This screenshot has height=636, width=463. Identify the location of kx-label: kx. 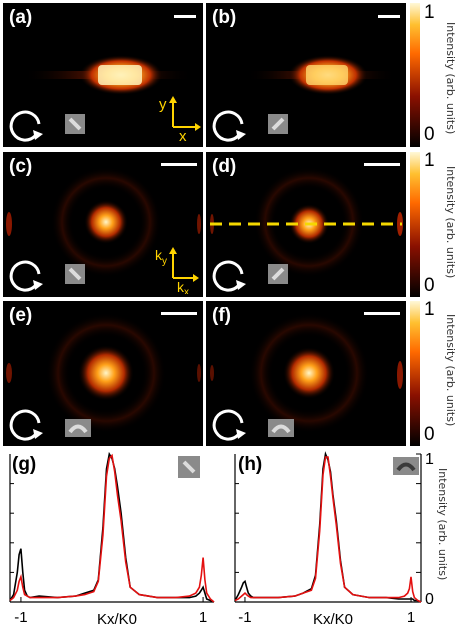
(183, 286).